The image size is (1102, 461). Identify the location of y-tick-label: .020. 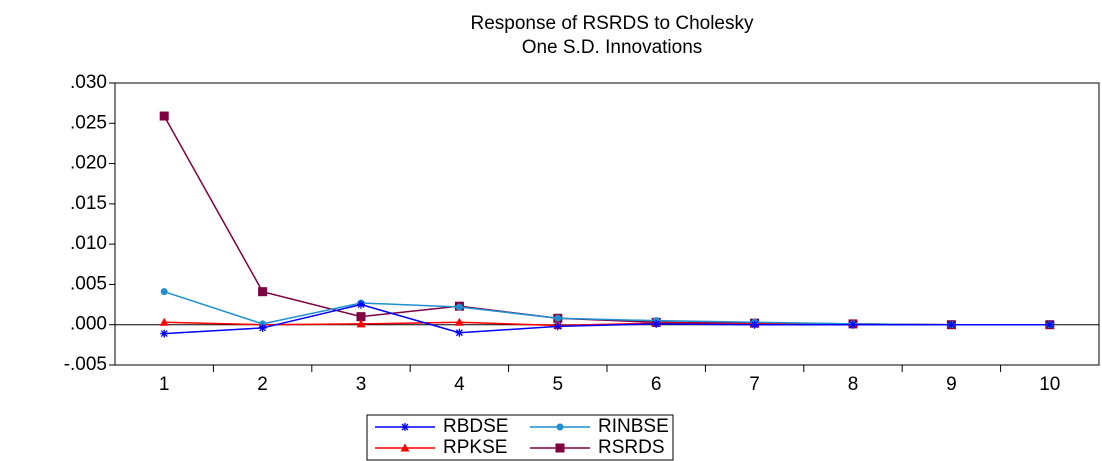
(88, 163).